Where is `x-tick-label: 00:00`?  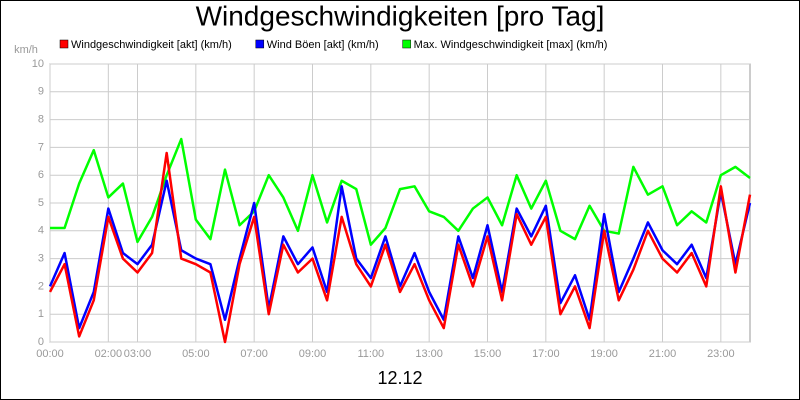
x-tick-label: 00:00 is located at coordinates (50, 354).